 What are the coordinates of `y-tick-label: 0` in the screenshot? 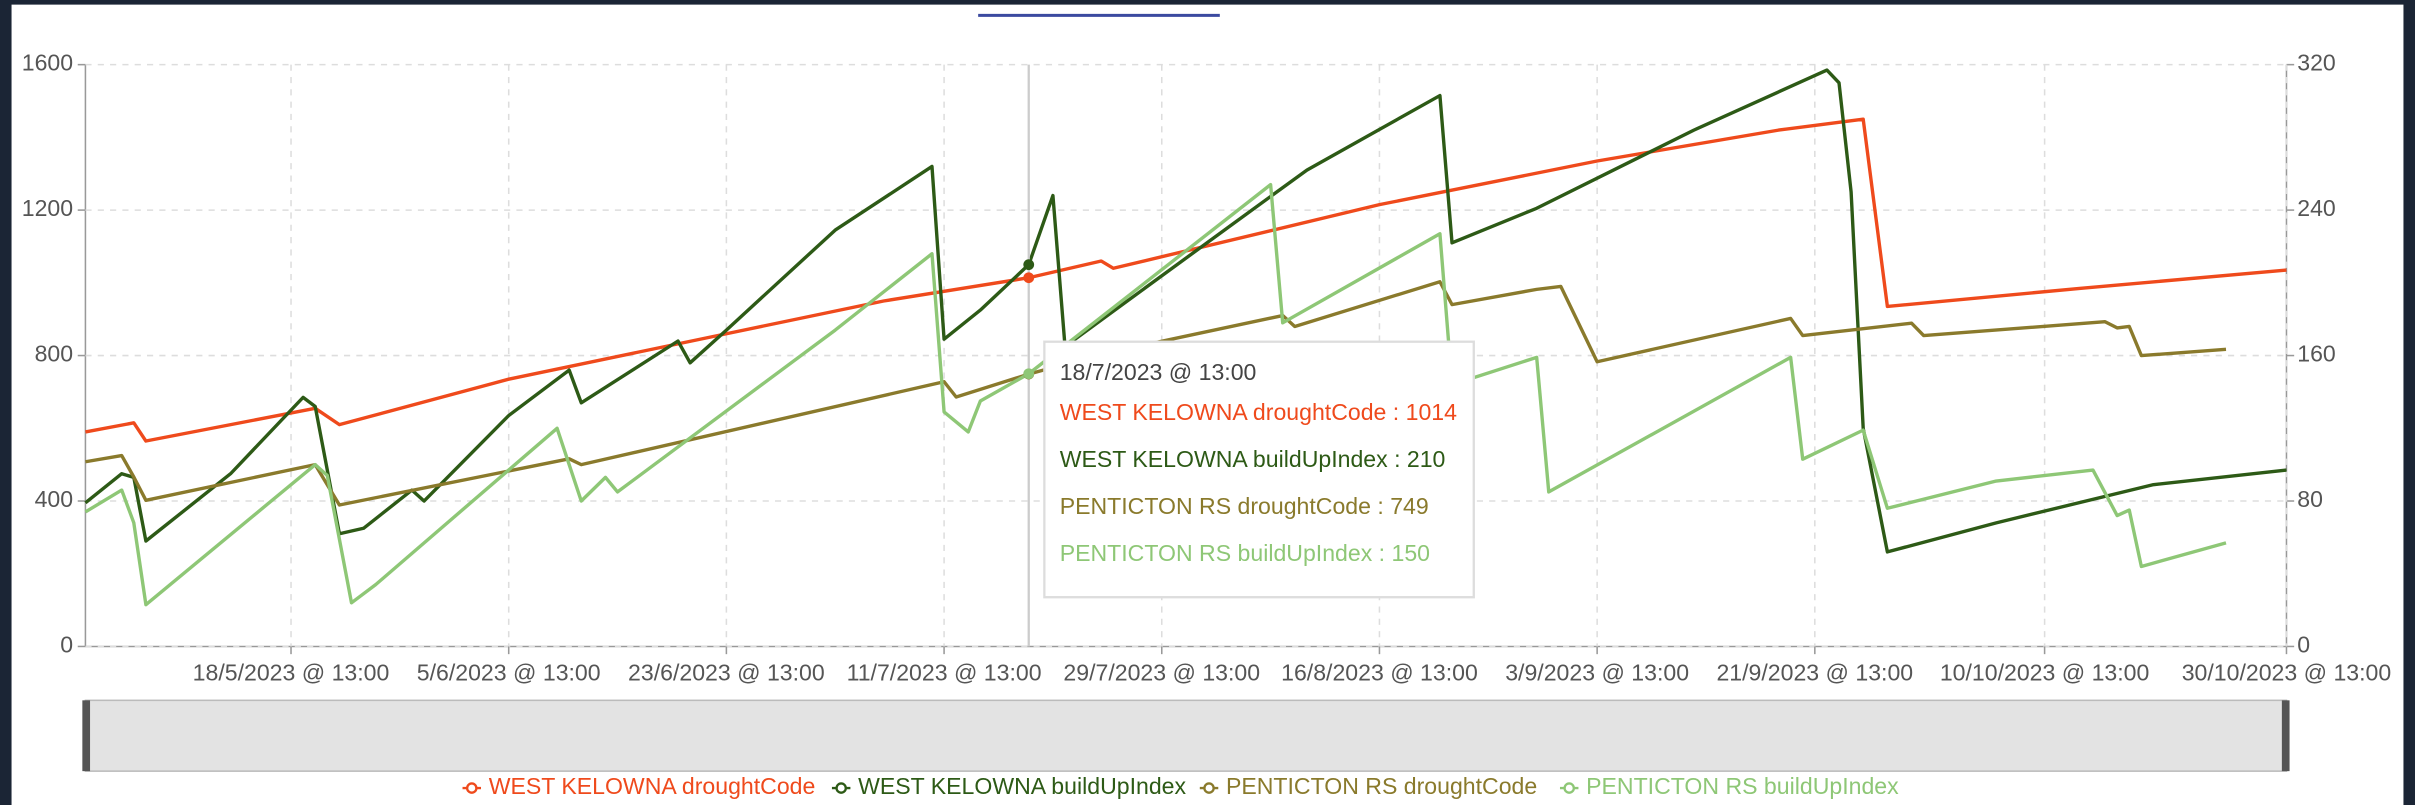 It's located at (66, 645).